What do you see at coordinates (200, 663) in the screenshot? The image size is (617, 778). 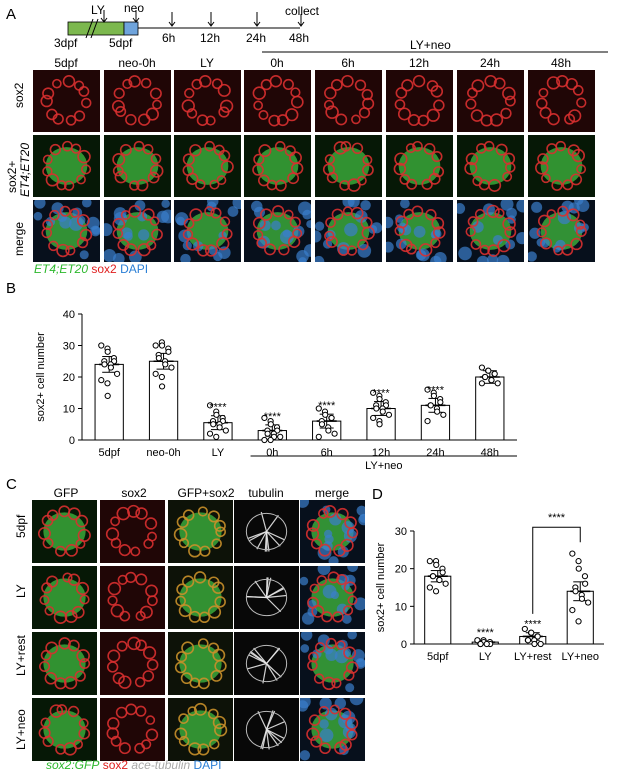 I see `micrograph-c-r2-c2` at bounding box center [200, 663].